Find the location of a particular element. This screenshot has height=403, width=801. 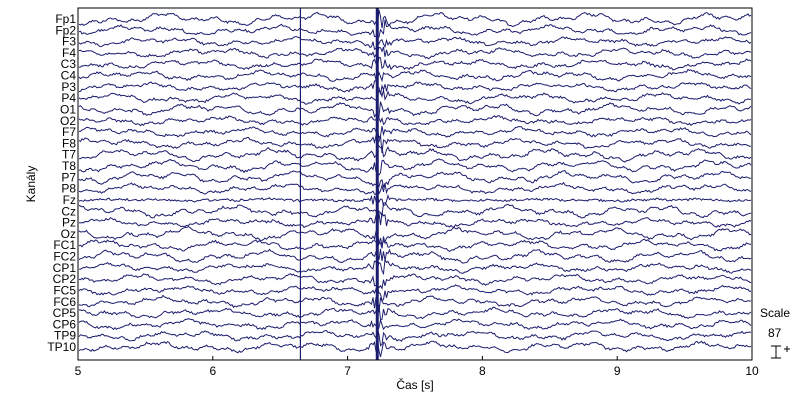

trace-f8 is located at coordinates (415, 143).